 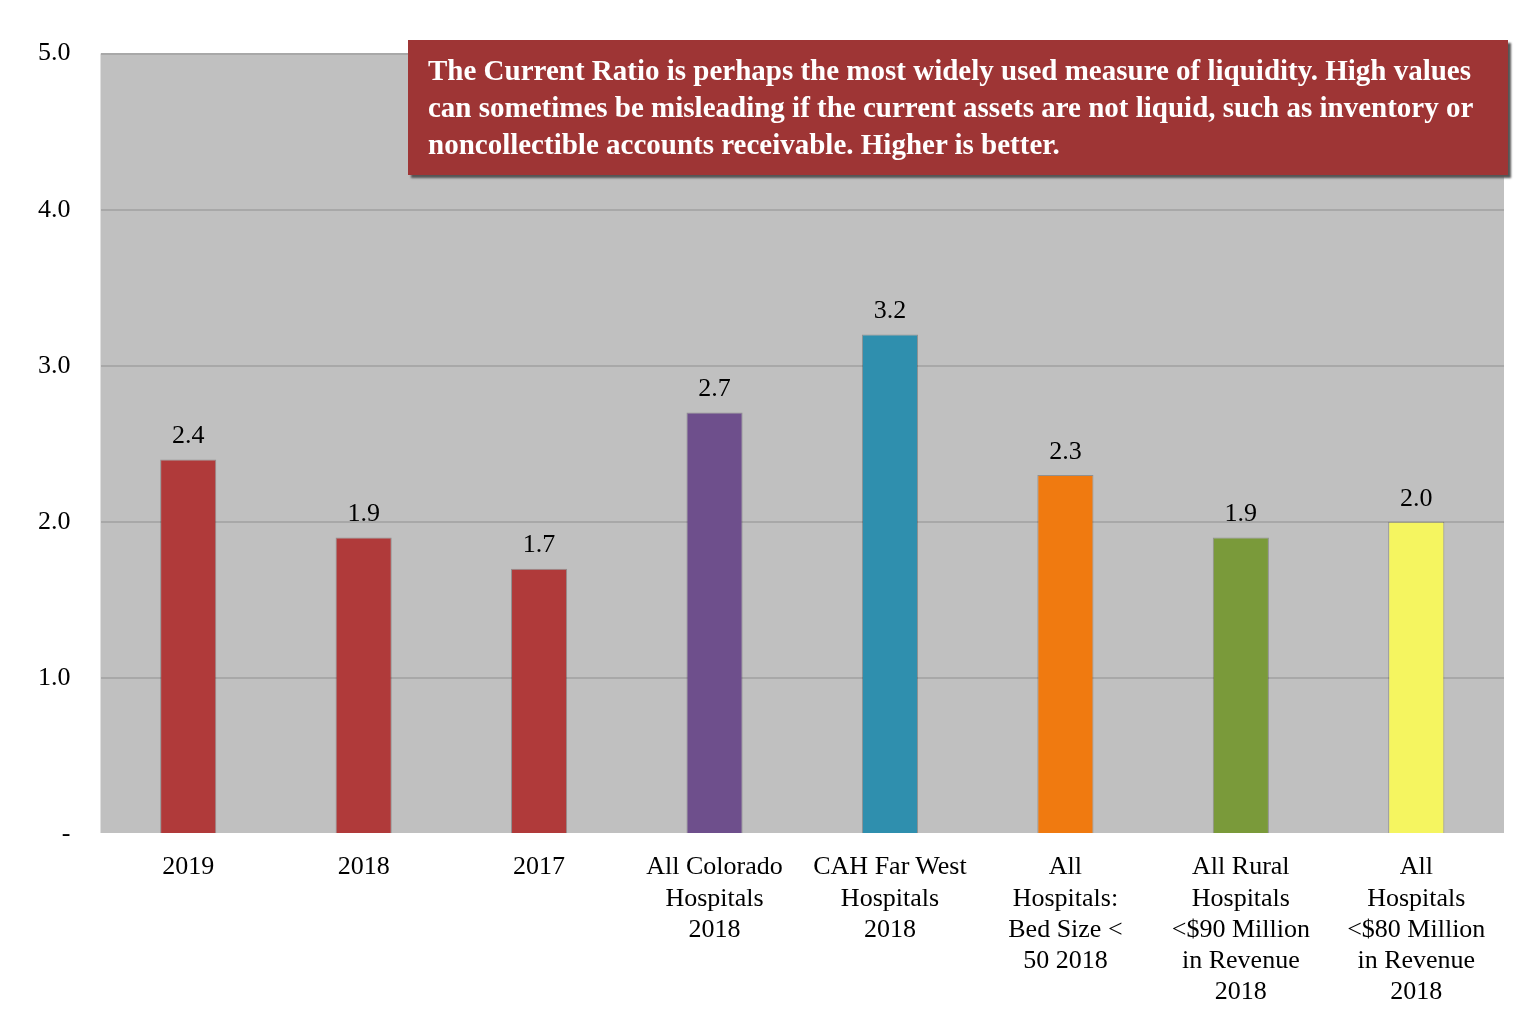 What do you see at coordinates (1416, 928) in the screenshot?
I see `x-tick-label: All Hospitals <$80 Million in Revenue 2018` at bounding box center [1416, 928].